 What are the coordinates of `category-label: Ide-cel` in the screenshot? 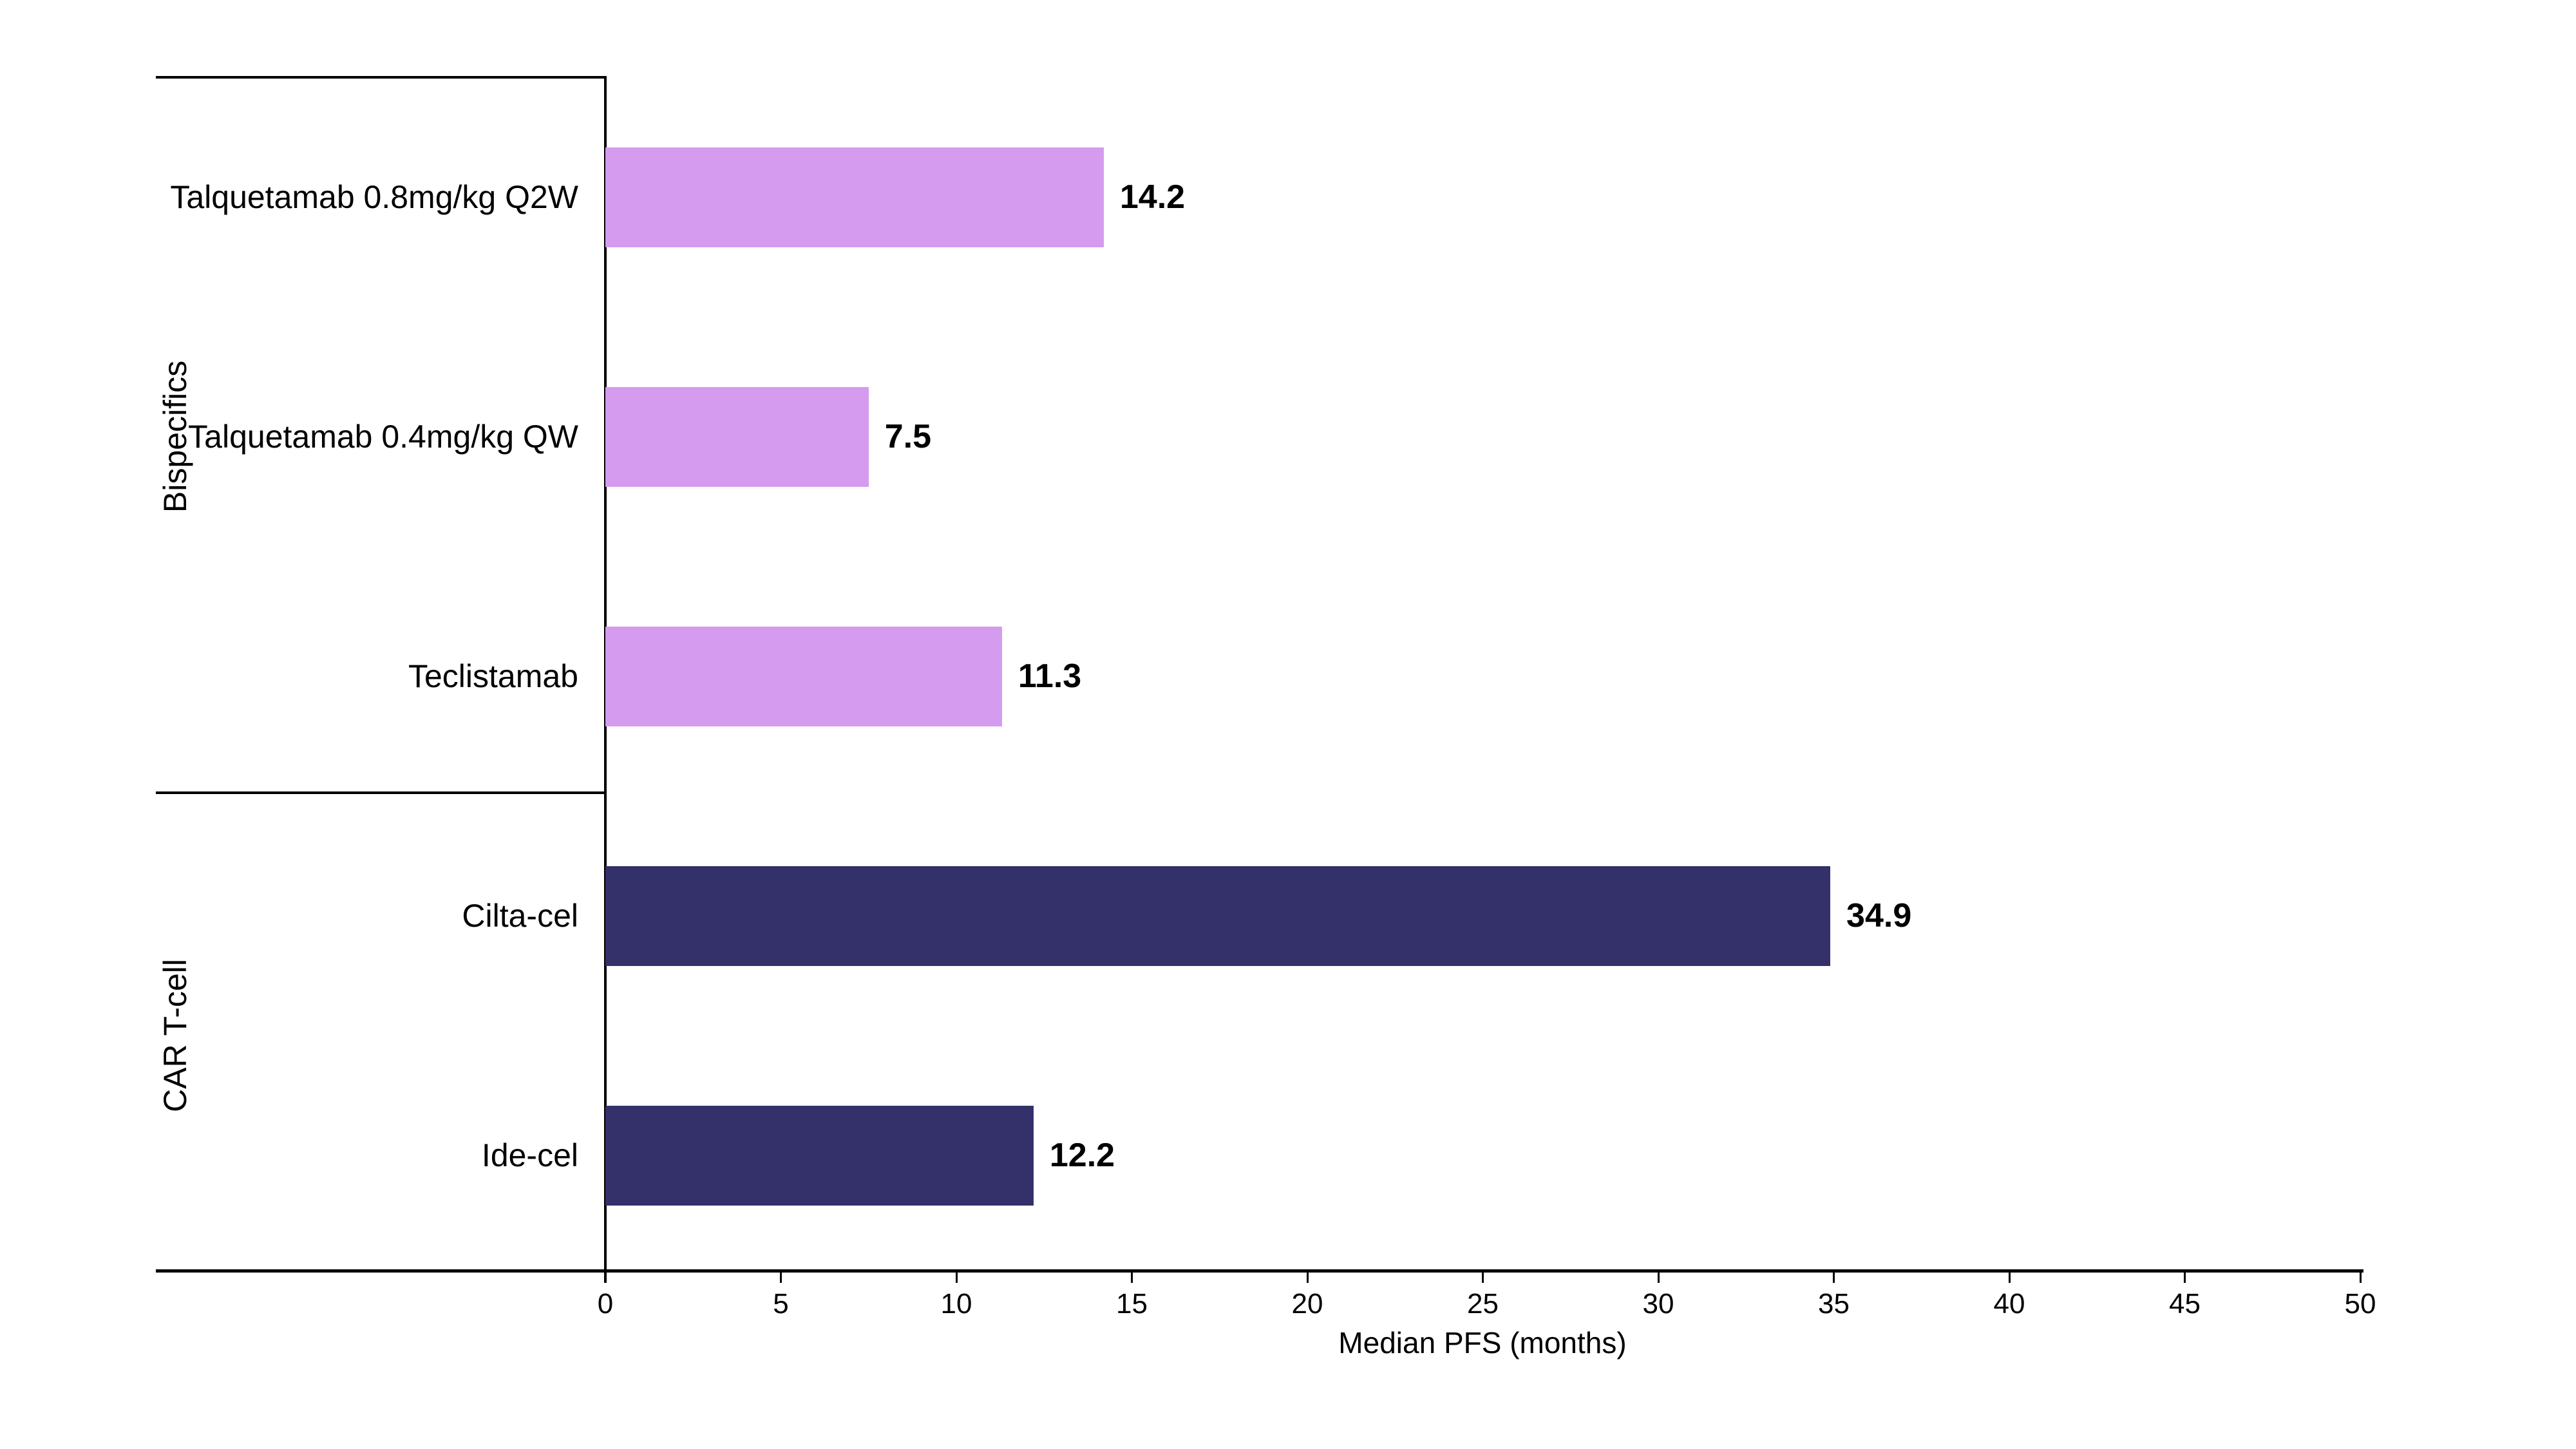 It's located at (529, 1155).